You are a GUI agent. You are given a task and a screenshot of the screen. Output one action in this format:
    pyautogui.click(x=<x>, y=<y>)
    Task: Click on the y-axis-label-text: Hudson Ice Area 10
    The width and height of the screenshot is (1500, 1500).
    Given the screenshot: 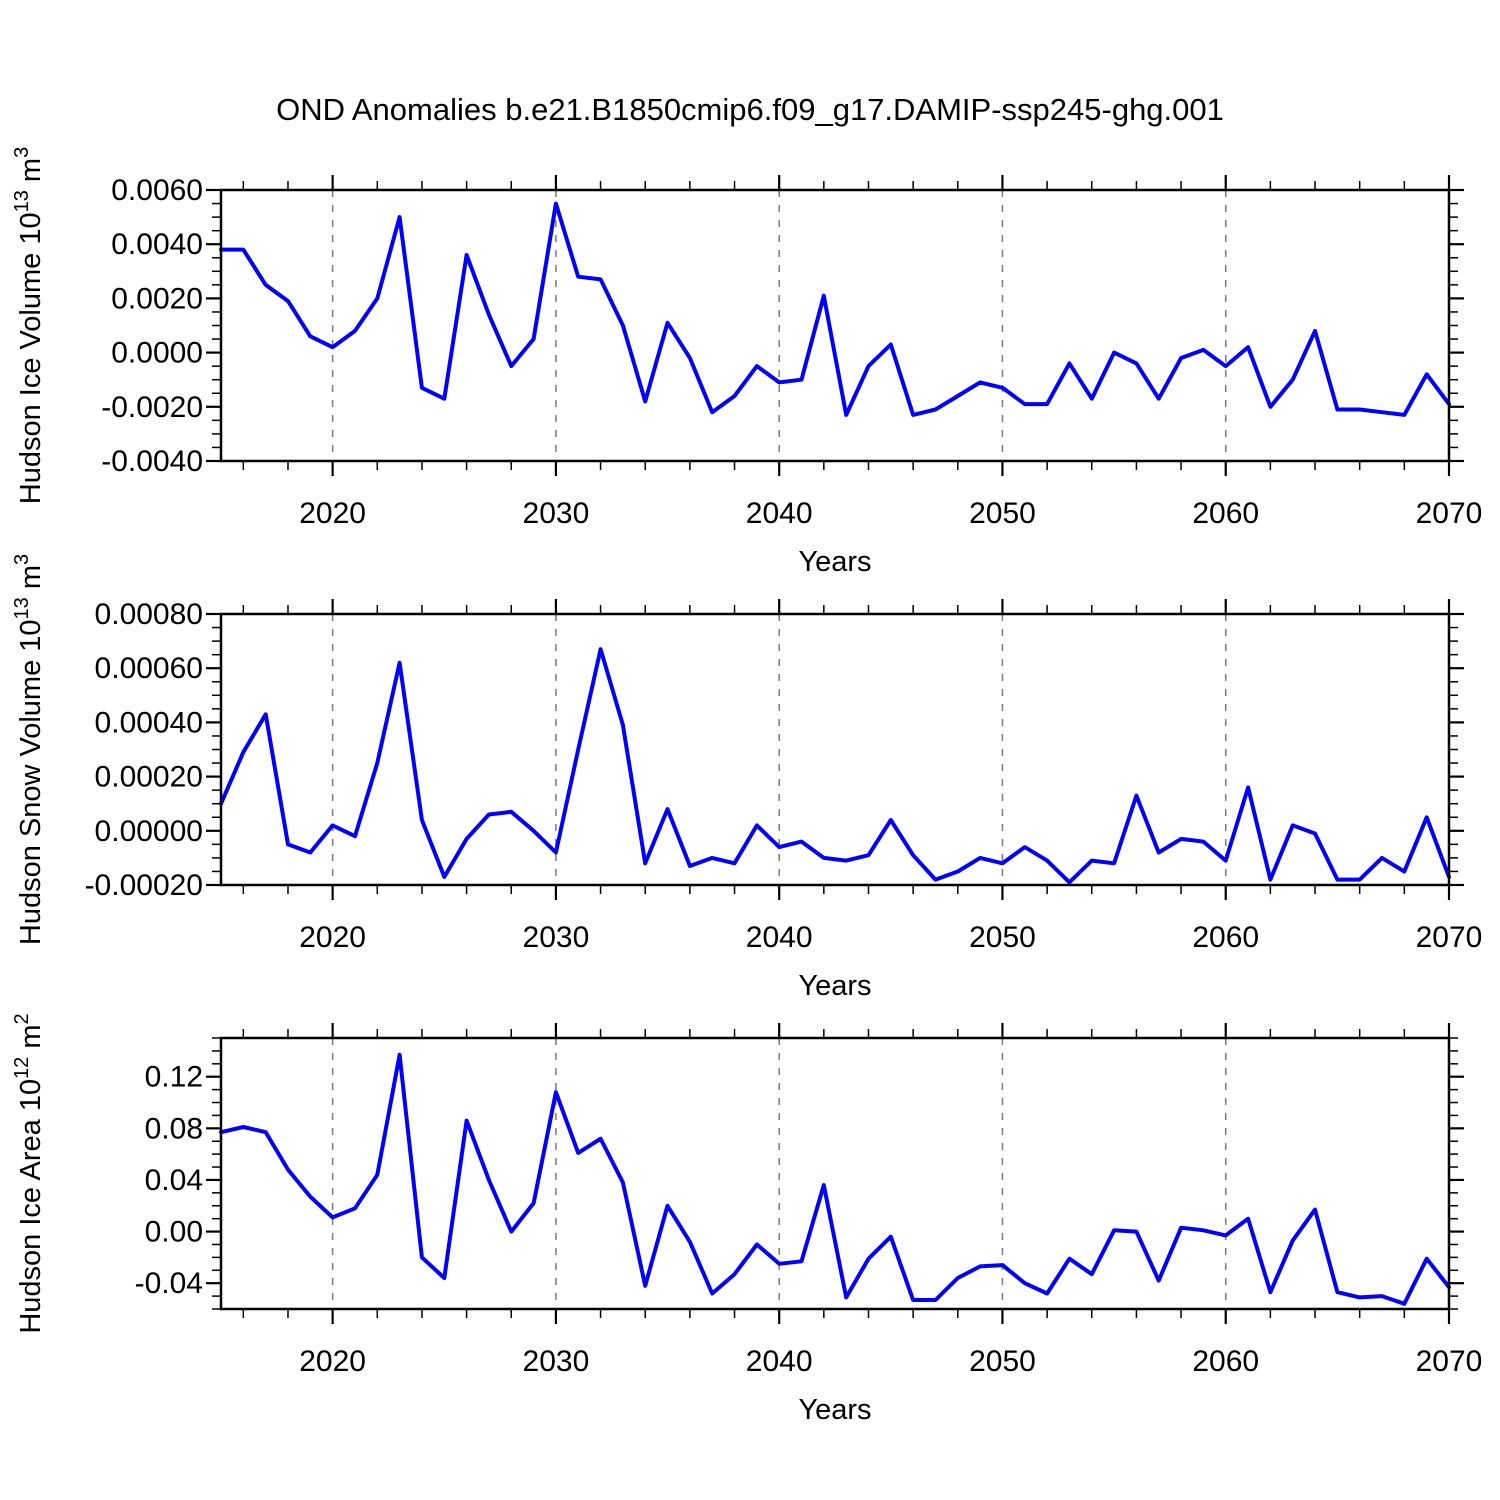 What is the action you would take?
    pyautogui.click(x=31, y=1206)
    